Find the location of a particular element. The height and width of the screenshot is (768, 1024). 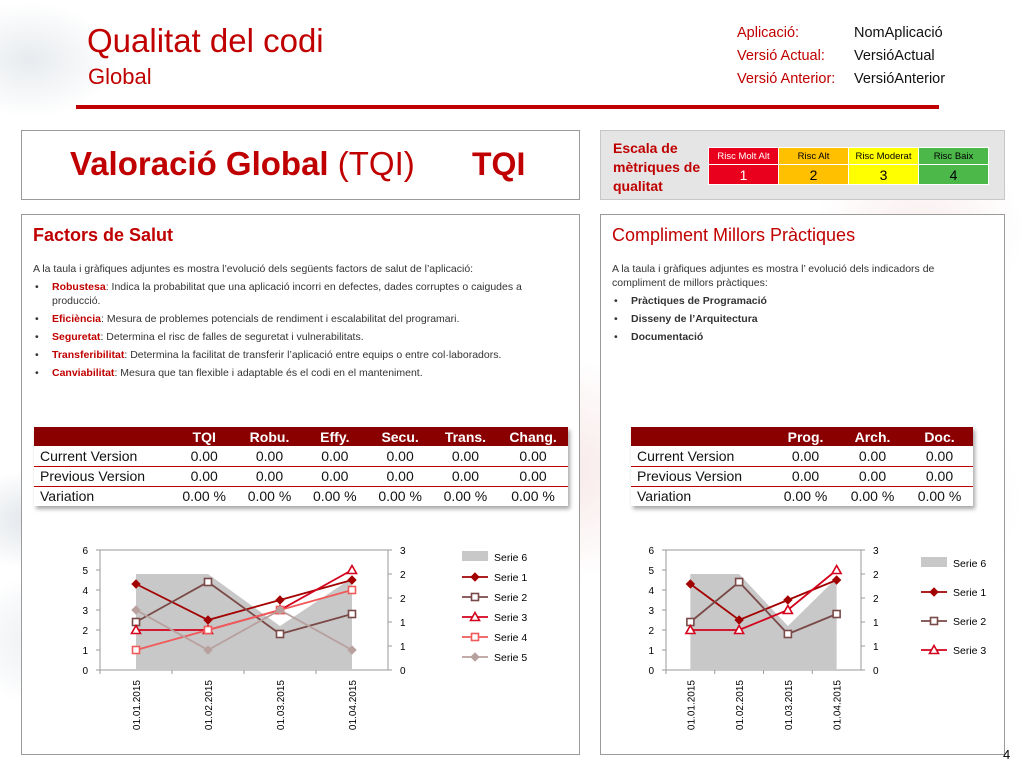

factor-name: Canviabilitat is located at coordinates (83, 373).